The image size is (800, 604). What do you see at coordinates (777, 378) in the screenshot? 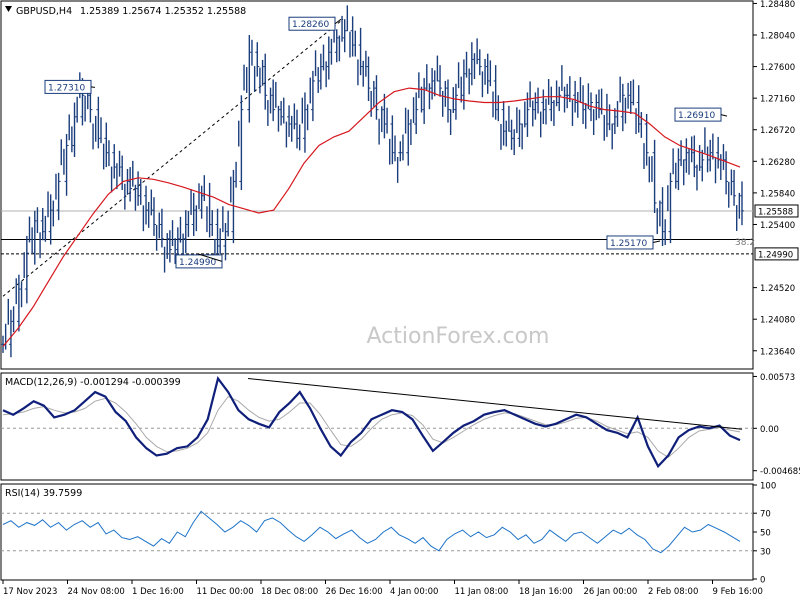
I see `macd-tick-label: 0.00573` at bounding box center [777, 378].